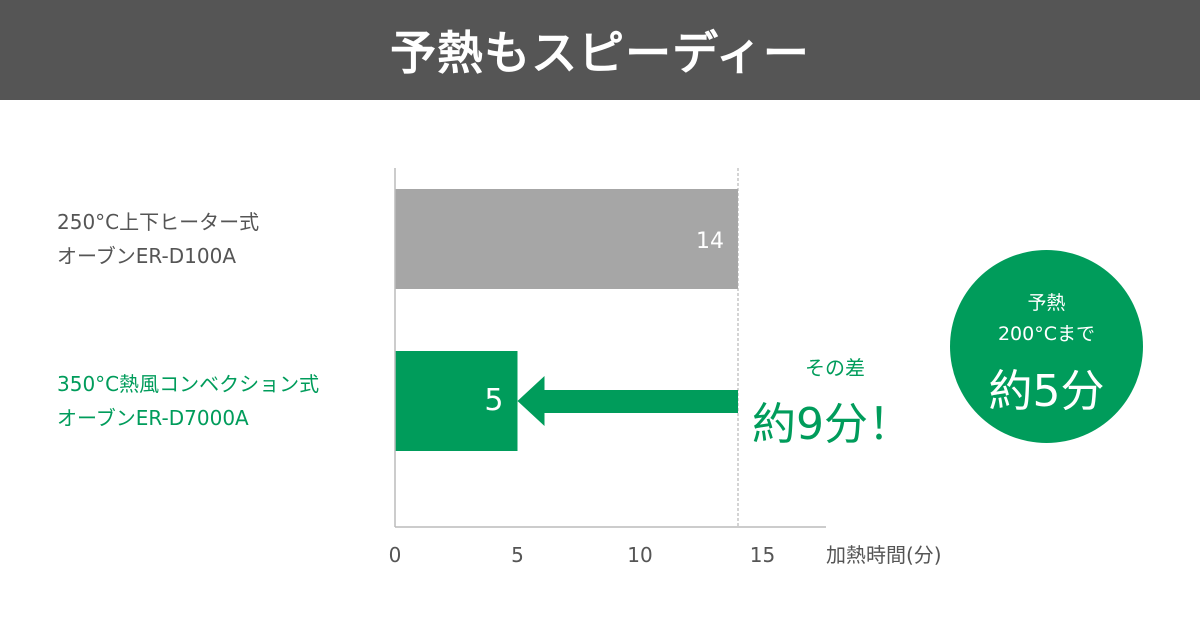 Image resolution: width=1200 pixels, height=630 pixels. I want to click on page-title: 予熱もスピーディー, so click(600, 53).